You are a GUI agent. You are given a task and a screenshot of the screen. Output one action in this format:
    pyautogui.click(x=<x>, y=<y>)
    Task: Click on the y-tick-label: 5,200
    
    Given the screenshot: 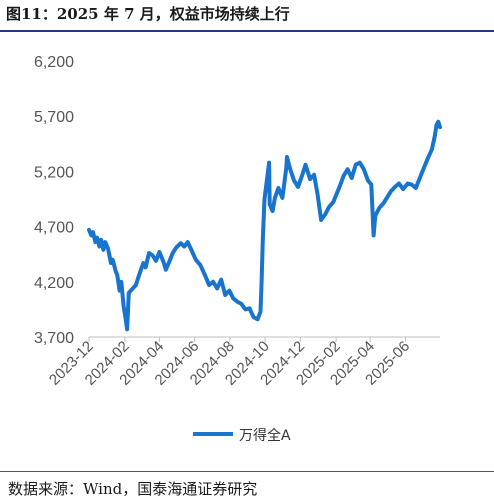 What is the action you would take?
    pyautogui.click(x=54, y=172)
    